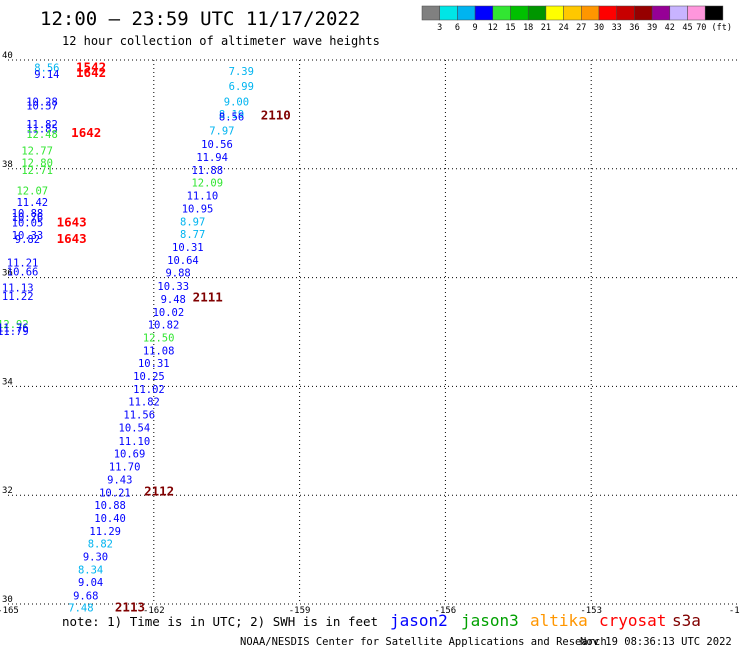 The height and width of the screenshot is (650, 740). Describe the element at coordinates (231, 115) in the screenshot. I see `wave-height-value: 8.19` at that location.